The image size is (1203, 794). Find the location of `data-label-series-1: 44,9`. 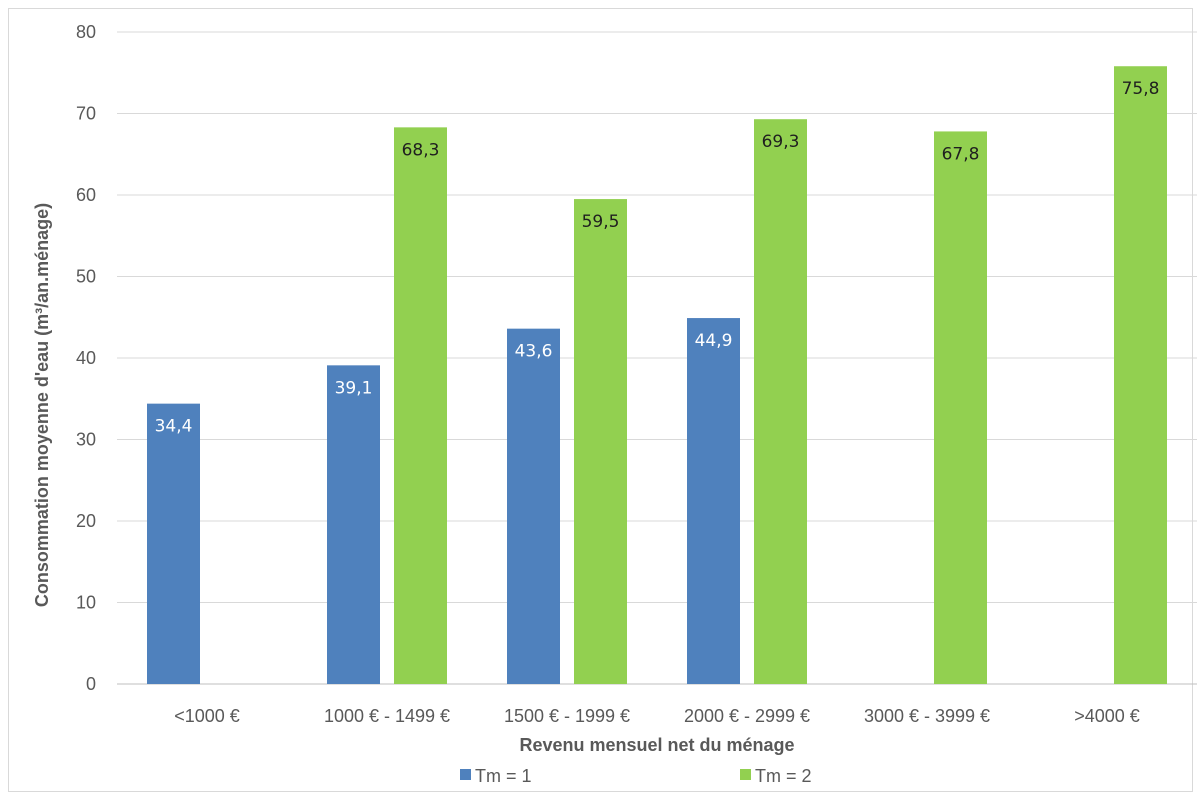

data-label-series-1: 44,9 is located at coordinates (714, 341).